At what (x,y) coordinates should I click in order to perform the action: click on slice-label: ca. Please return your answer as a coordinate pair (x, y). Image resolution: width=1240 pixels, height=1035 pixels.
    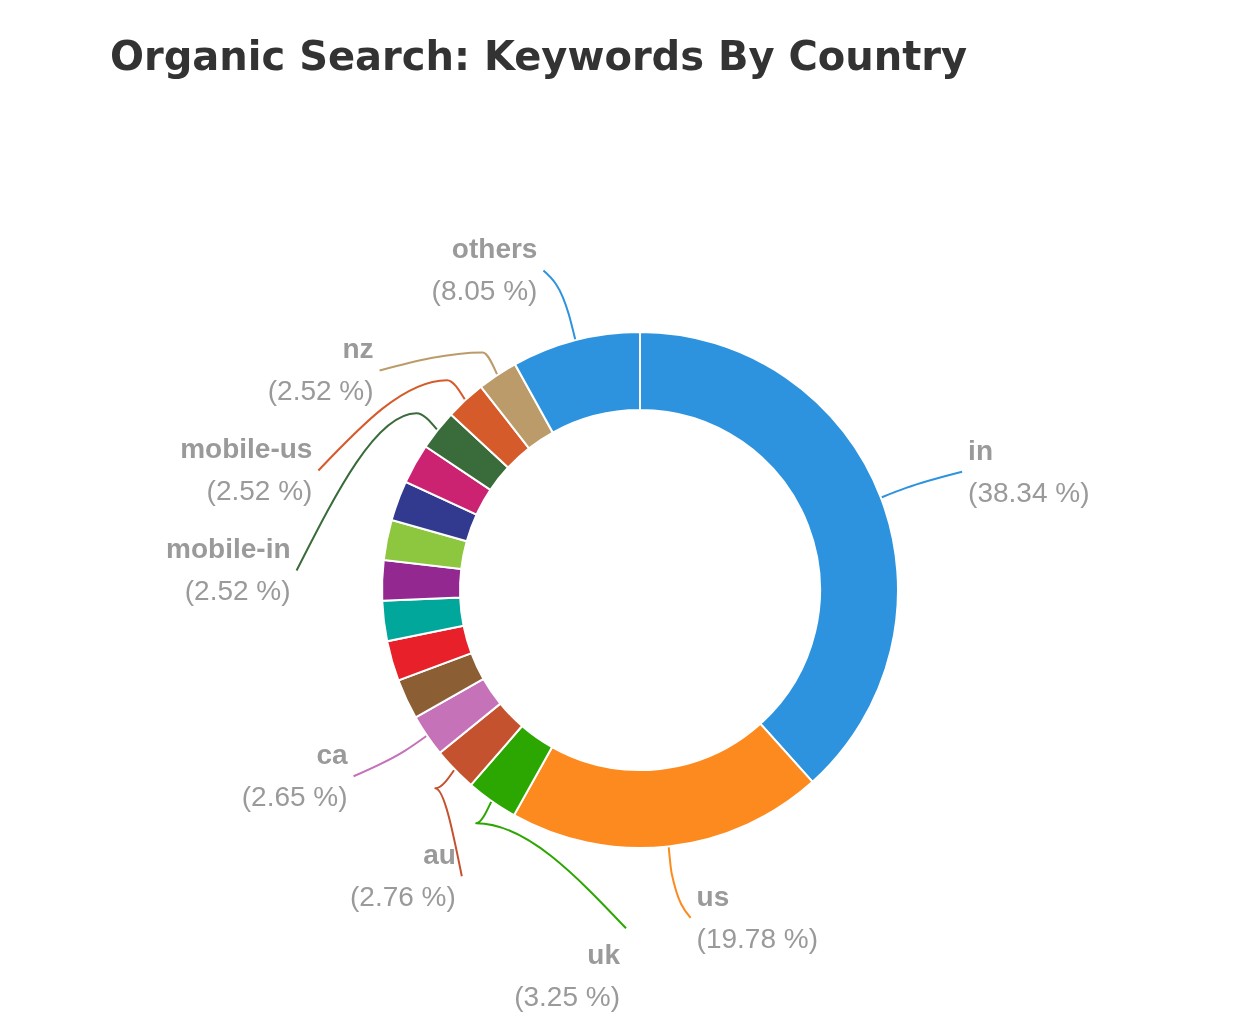
    Looking at the image, I should click on (332, 755).